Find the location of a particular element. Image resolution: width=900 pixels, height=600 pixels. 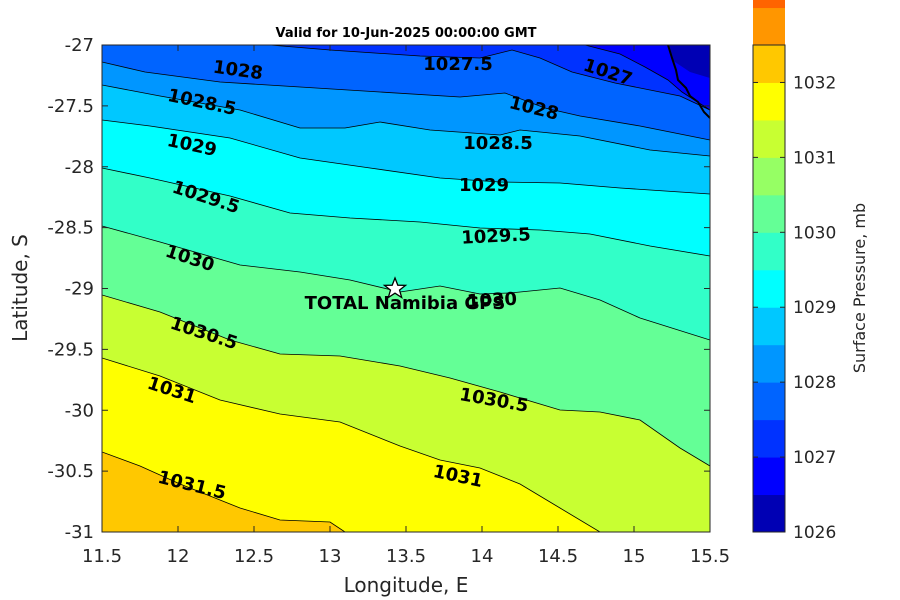

colorbar-label: Surface Pressure, mb is located at coordinates (859, 288).